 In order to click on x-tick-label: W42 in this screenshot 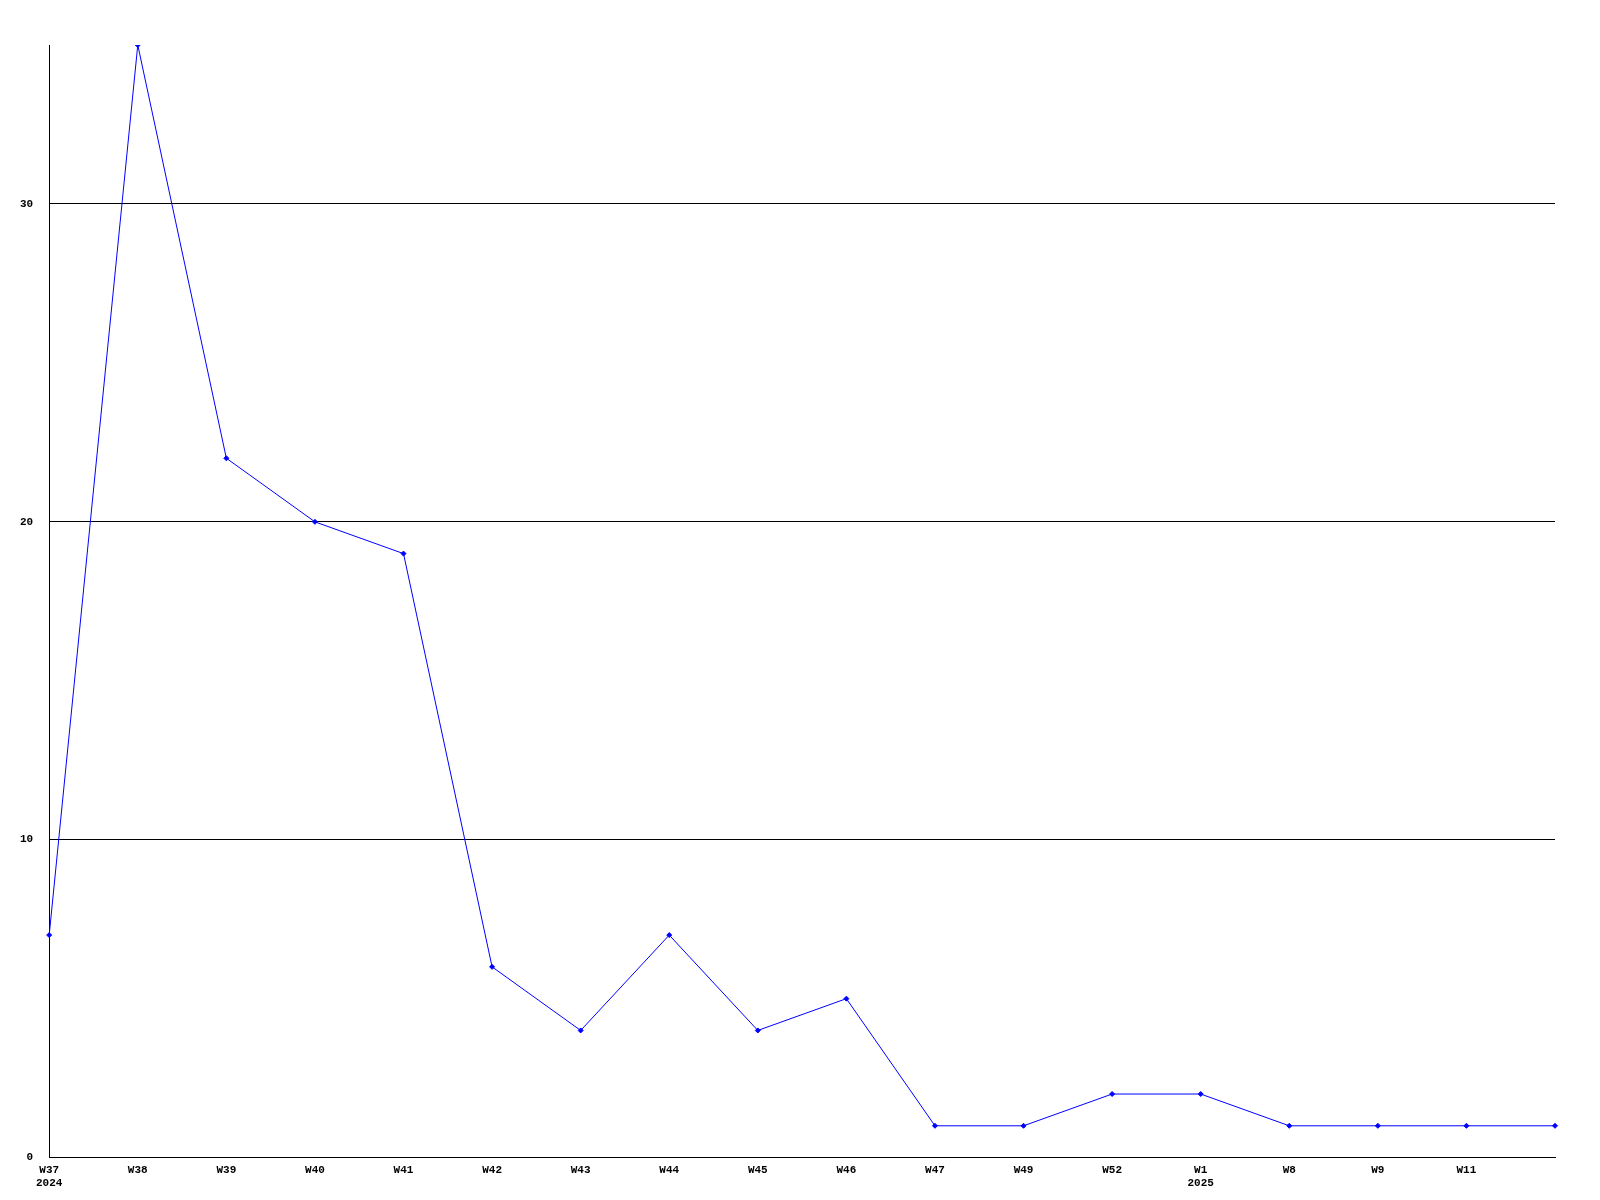, I will do `click(492, 1169)`.